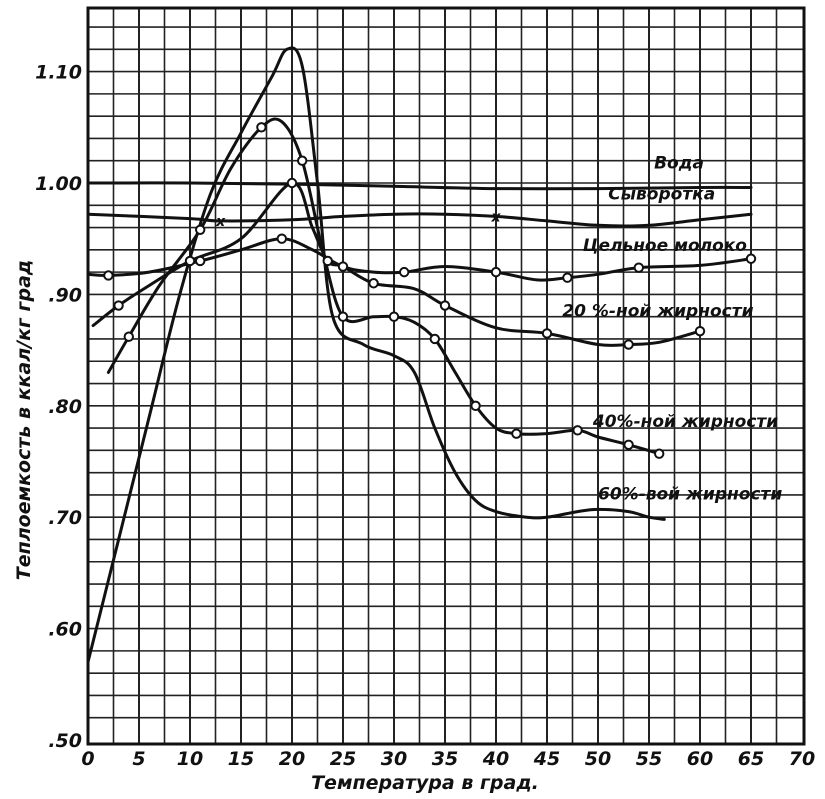 This screenshot has width=825, height=799. Describe the element at coordinates (598, 759) in the screenshot. I see `x-tick-label: 50` at that location.